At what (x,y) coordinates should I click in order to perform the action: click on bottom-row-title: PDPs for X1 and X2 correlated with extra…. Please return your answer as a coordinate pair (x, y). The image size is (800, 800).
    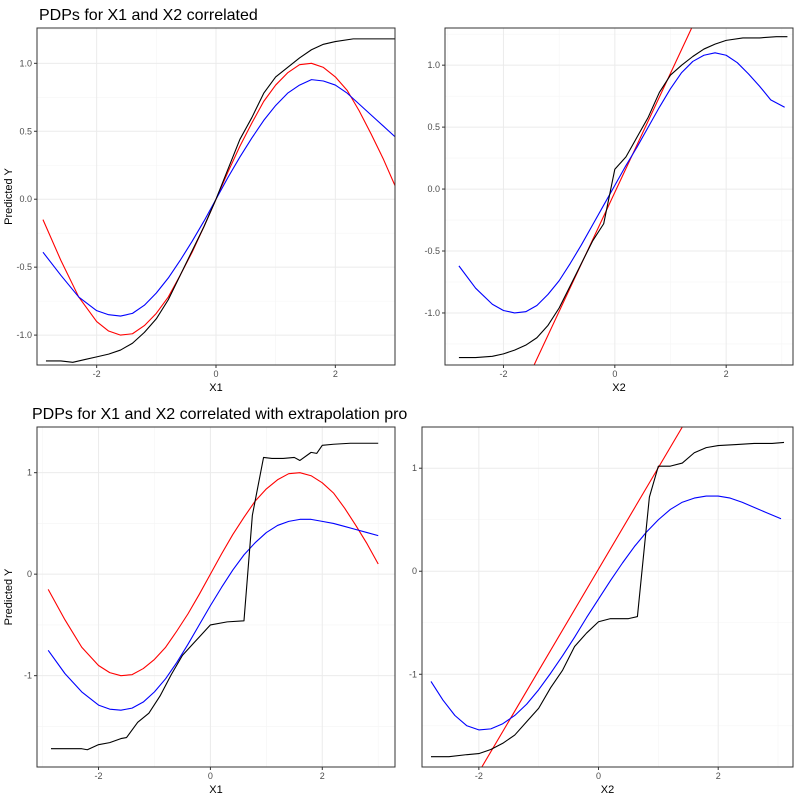
    Looking at the image, I should click on (219, 414).